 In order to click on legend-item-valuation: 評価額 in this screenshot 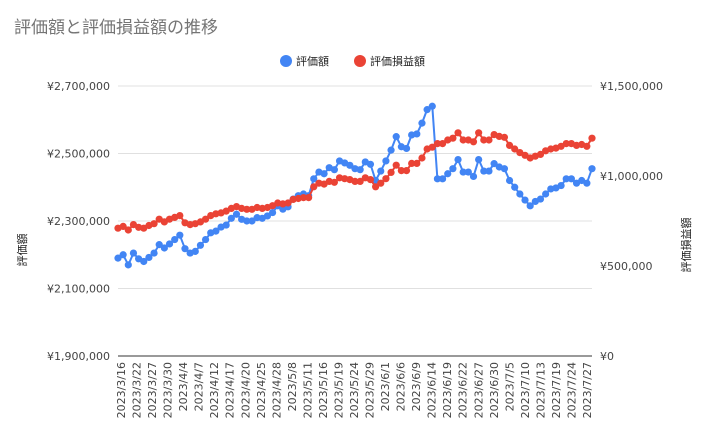, I will do `click(304, 61)`.